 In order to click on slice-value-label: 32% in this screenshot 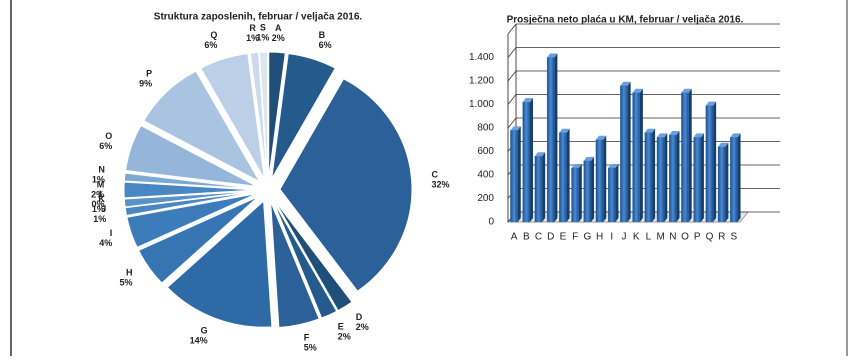, I will do `click(440, 185)`.